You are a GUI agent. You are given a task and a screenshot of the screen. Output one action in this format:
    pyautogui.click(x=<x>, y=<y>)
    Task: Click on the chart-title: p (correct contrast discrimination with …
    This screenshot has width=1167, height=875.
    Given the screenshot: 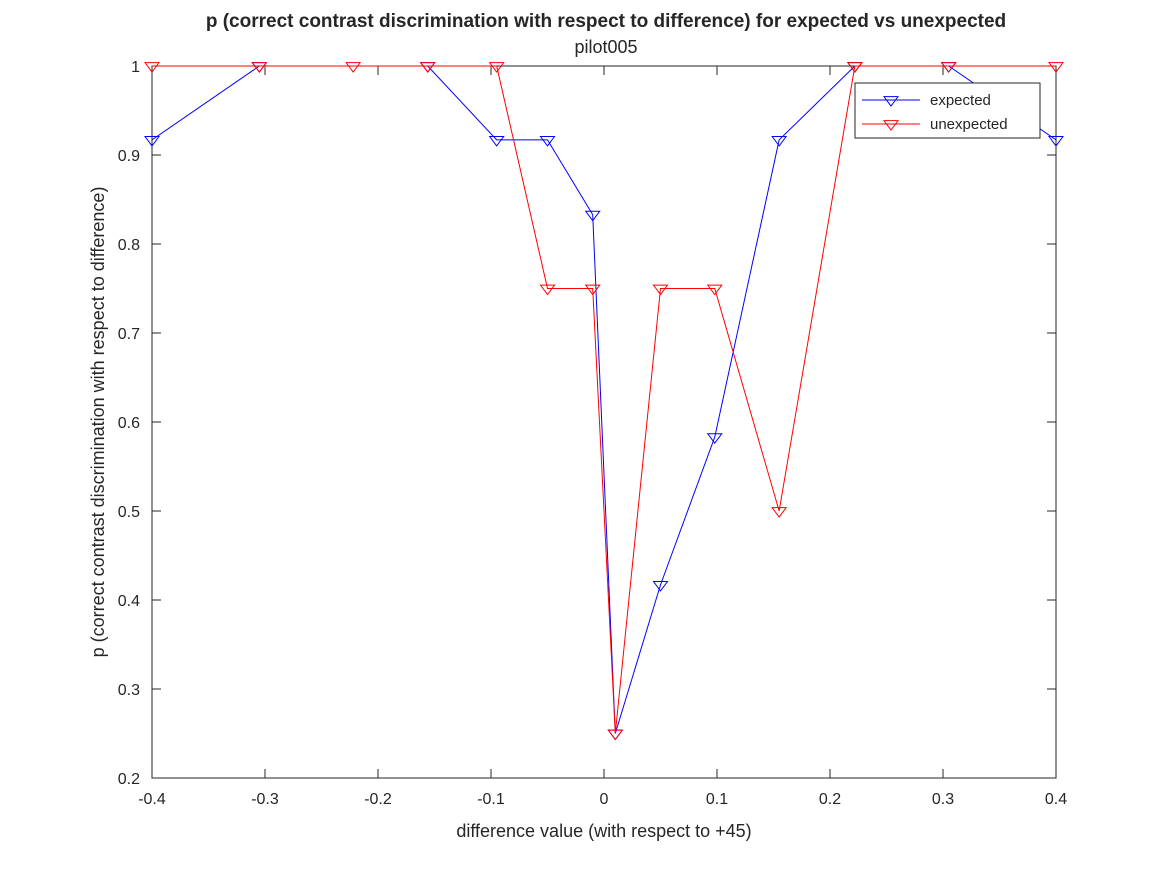 What is the action you would take?
    pyautogui.click(x=606, y=21)
    